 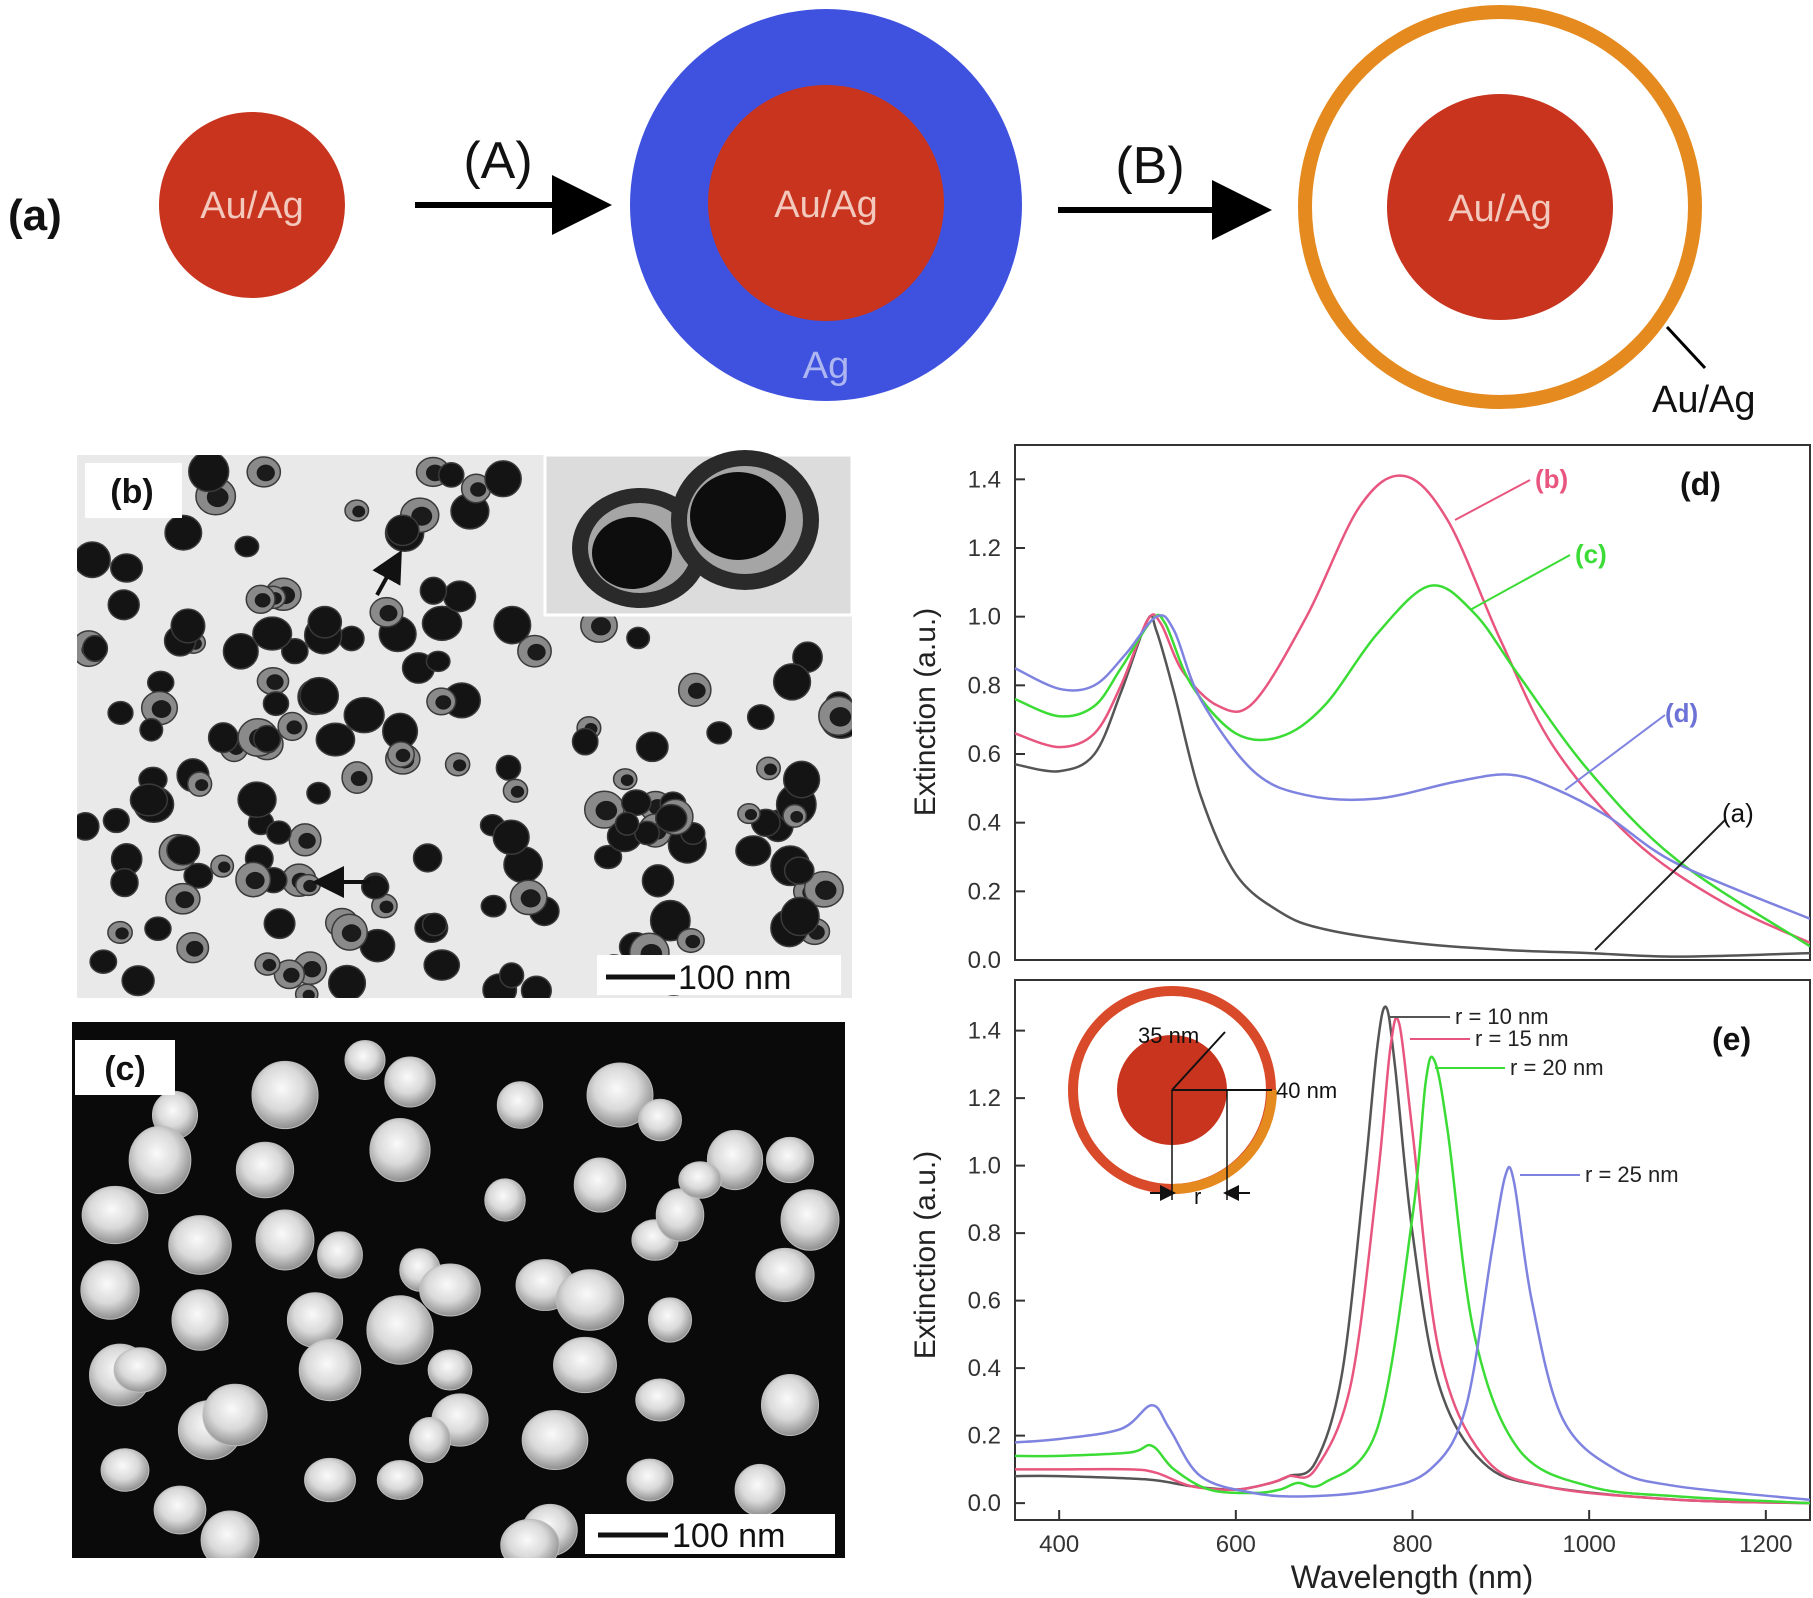 What do you see at coordinates (458, 1290) in the screenshot?
I see `panel-c-sem-image: (c) 100 nm` at bounding box center [458, 1290].